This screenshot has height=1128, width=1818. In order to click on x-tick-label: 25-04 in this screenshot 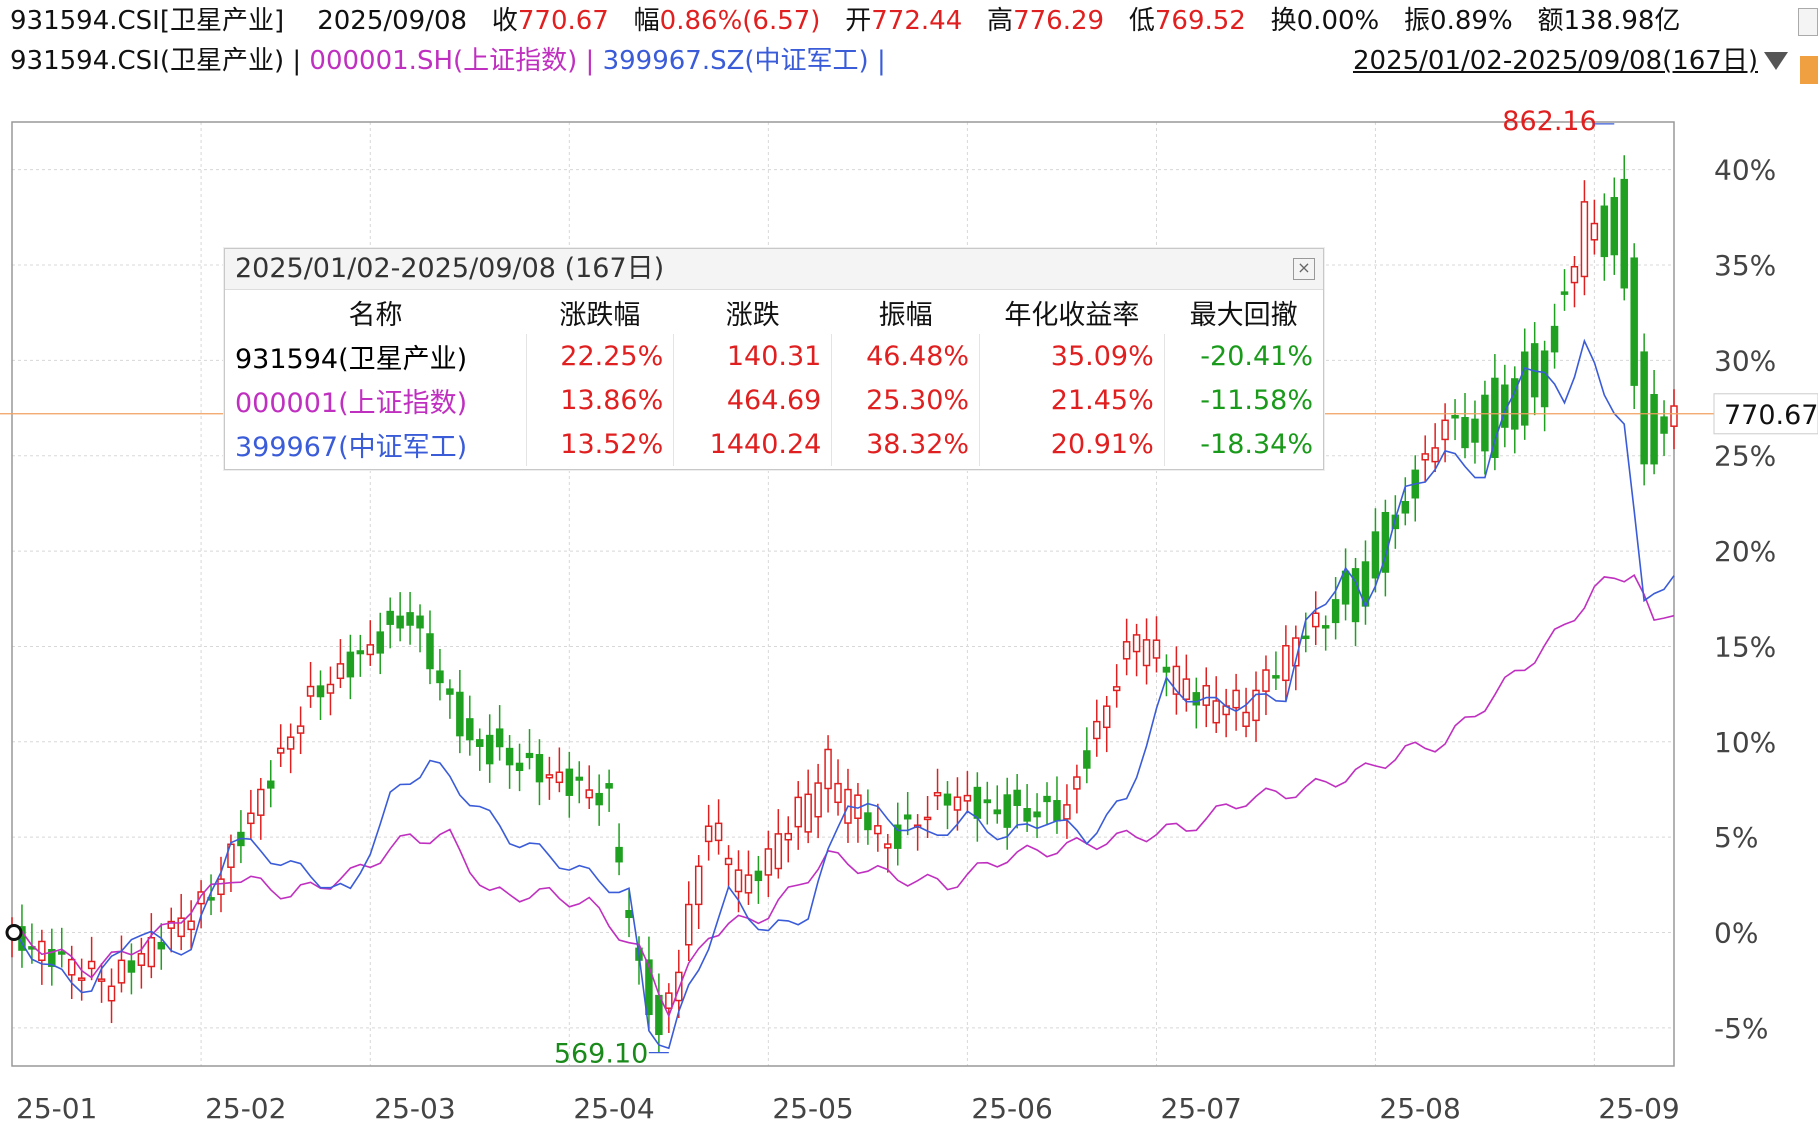, I will do `click(613, 1108)`.